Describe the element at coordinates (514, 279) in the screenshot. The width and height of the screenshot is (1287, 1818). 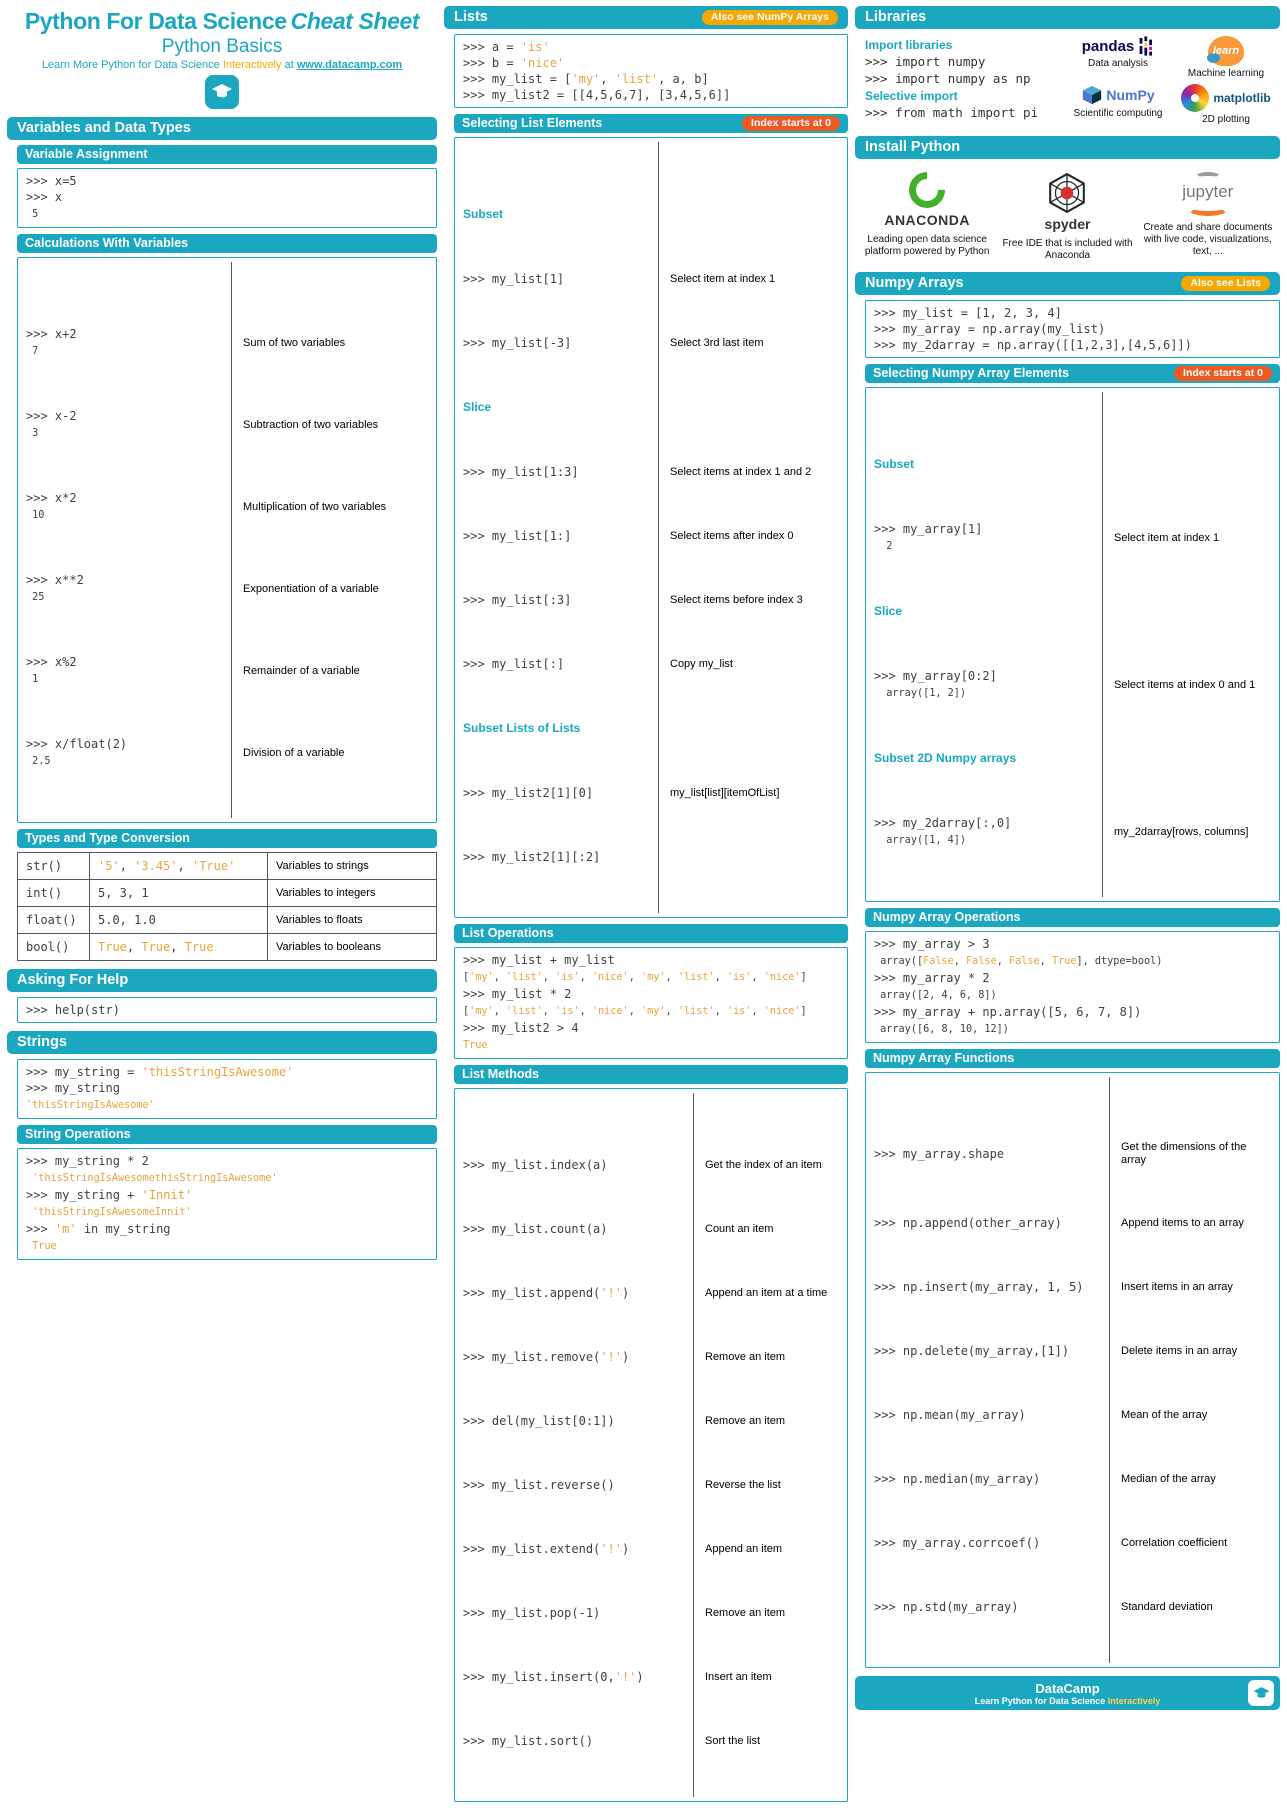
I see `code-cell: >>> my_list[1]` at that location.